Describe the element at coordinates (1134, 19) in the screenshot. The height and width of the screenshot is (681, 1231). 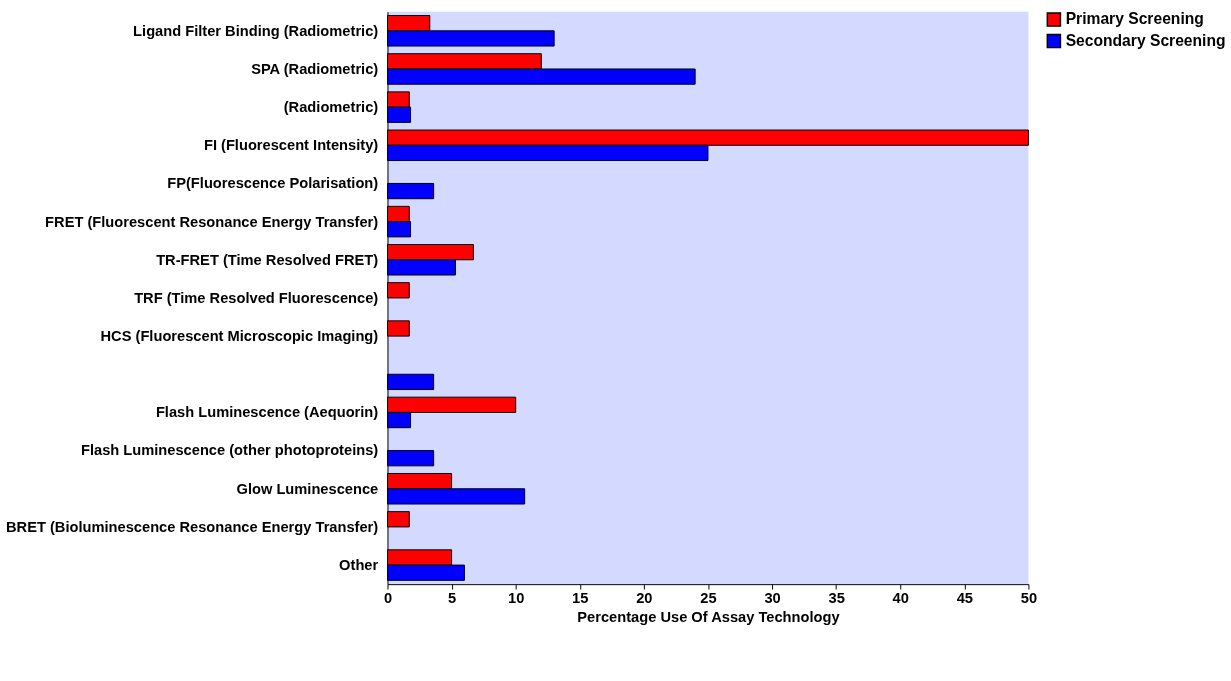
I see `legend-label: Primary Screening` at that location.